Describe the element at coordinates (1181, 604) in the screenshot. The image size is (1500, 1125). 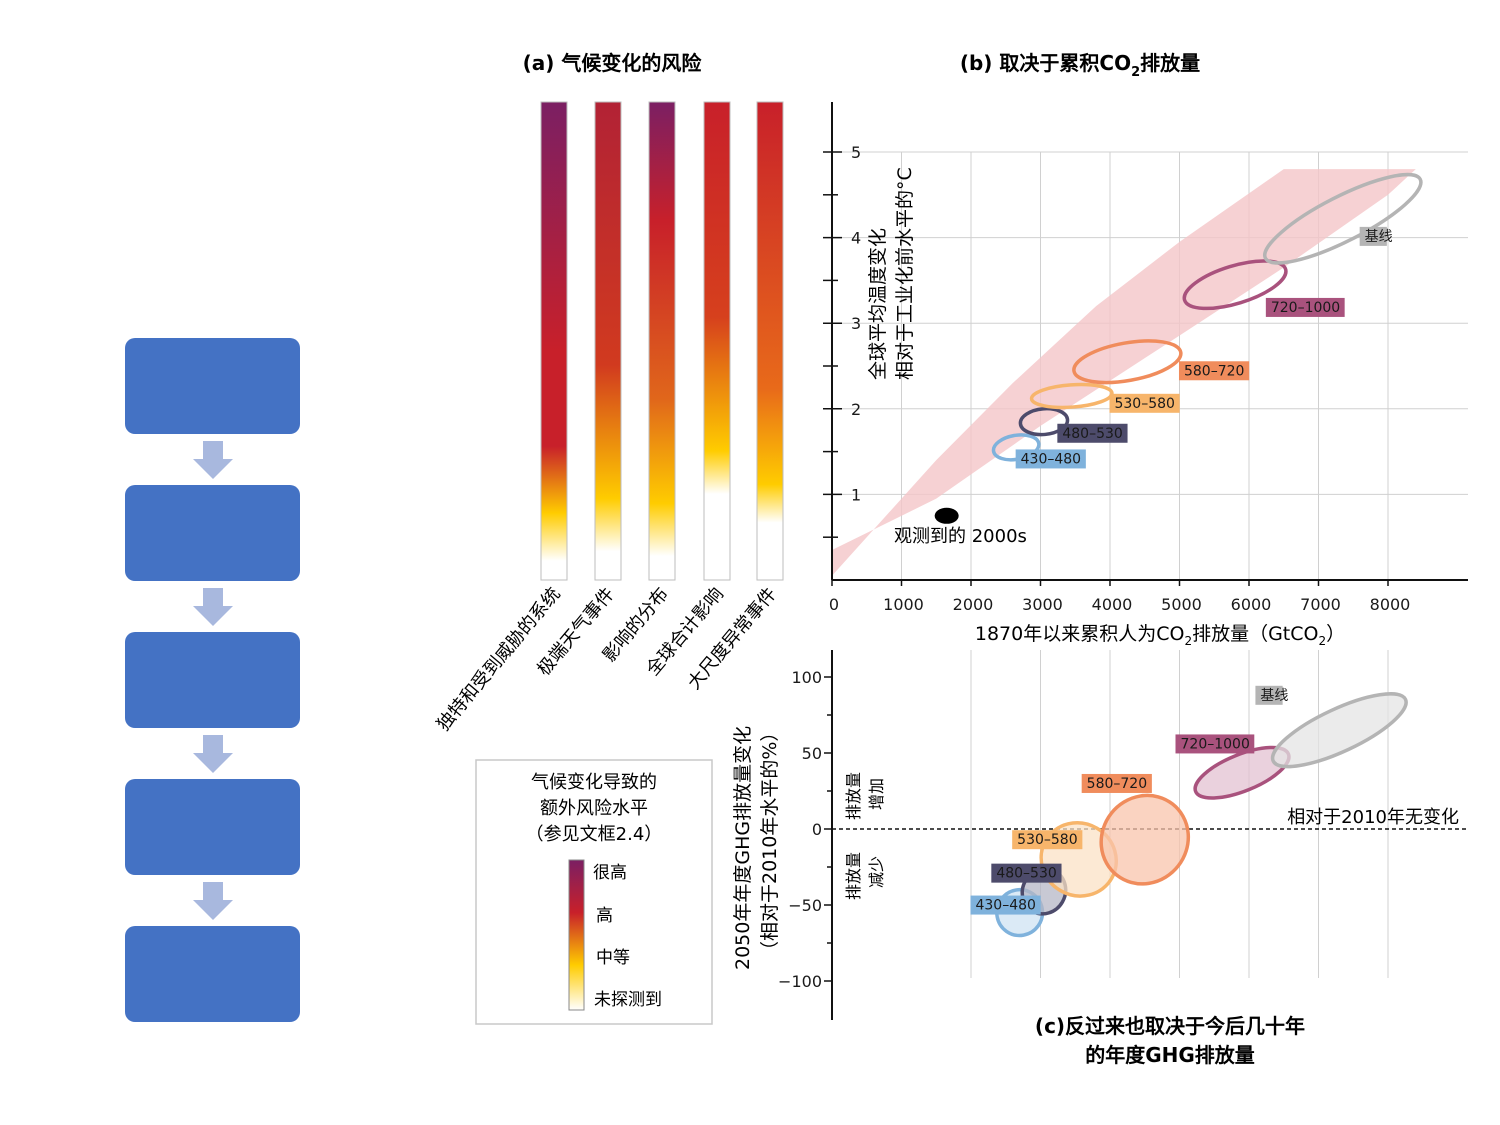
I see `x-tick-label: 5000` at that location.